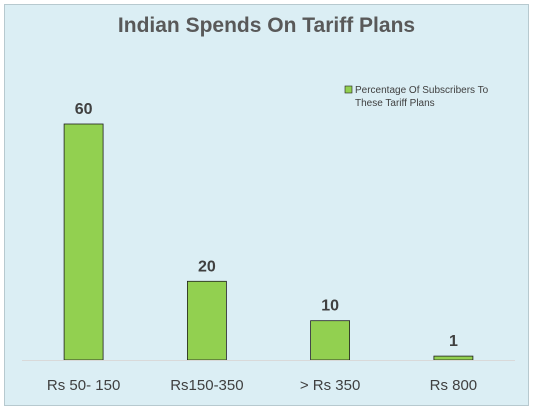 The width and height of the screenshot is (535, 413). What do you see at coordinates (454, 385) in the screenshot?
I see `x-tick-label-3: Rs 800` at bounding box center [454, 385].